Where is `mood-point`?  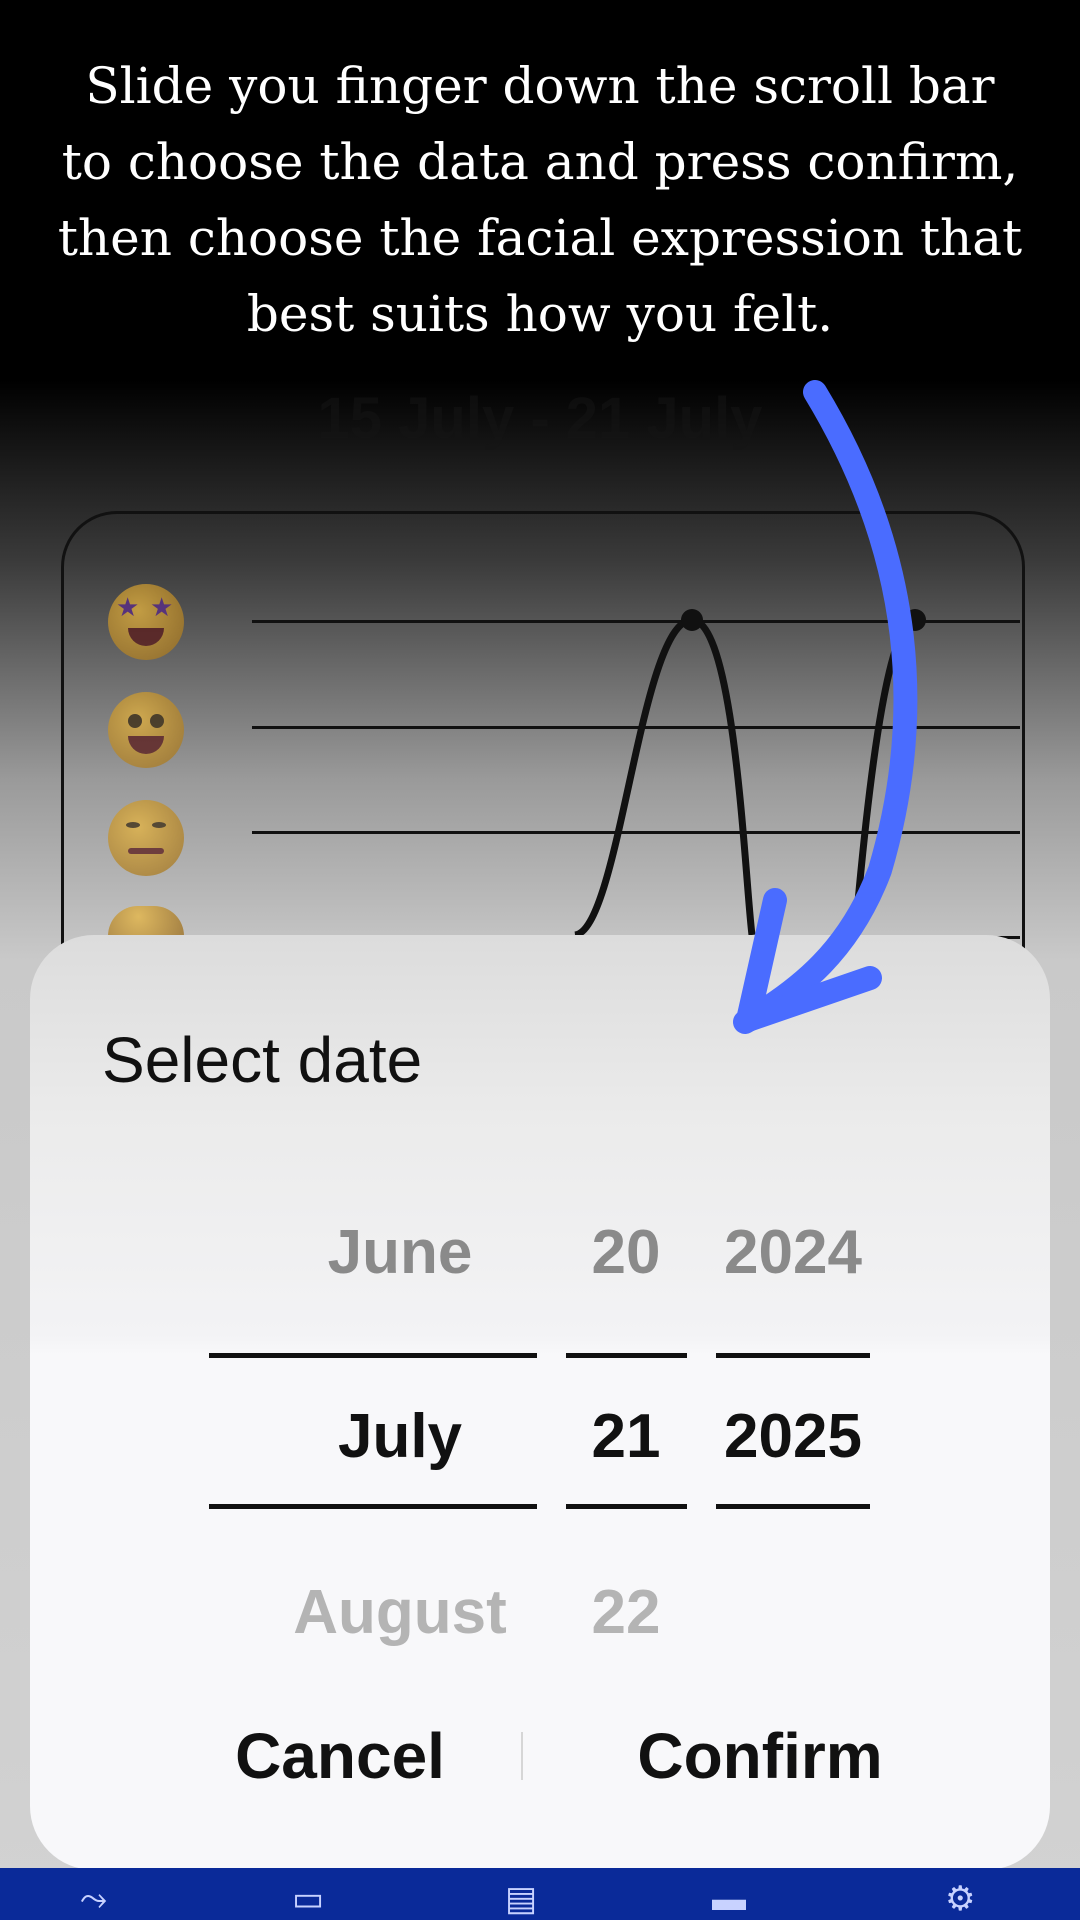 mood-point is located at coordinates (692, 620).